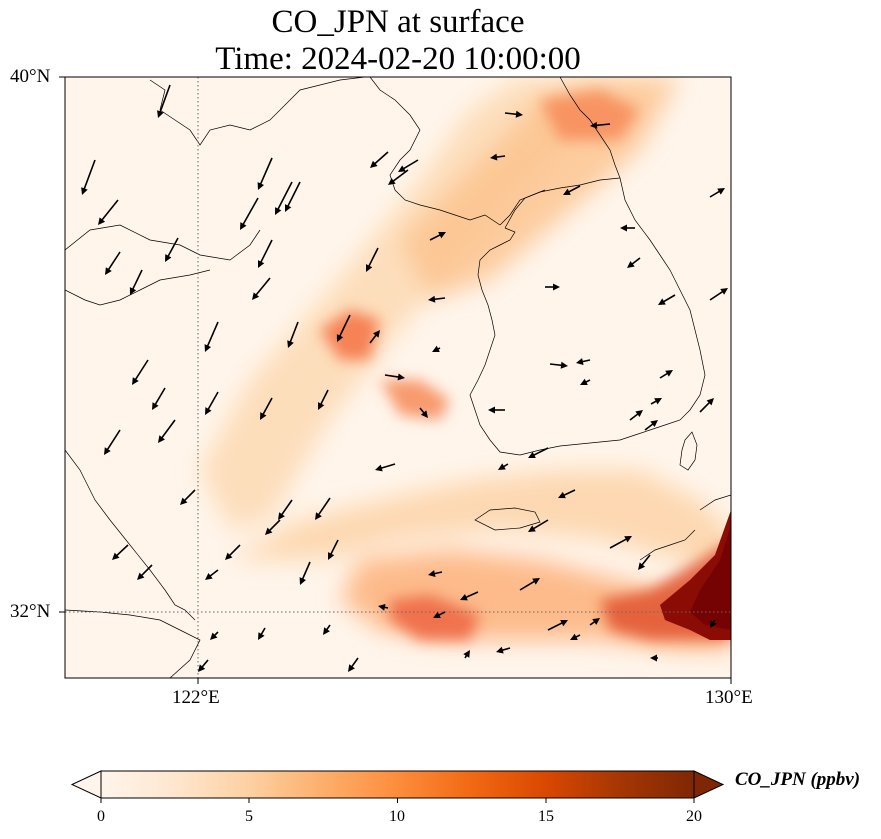 The width and height of the screenshot is (881, 839). Describe the element at coordinates (710, 577) in the screenshot. I see `plume-kyushu-core` at that location.